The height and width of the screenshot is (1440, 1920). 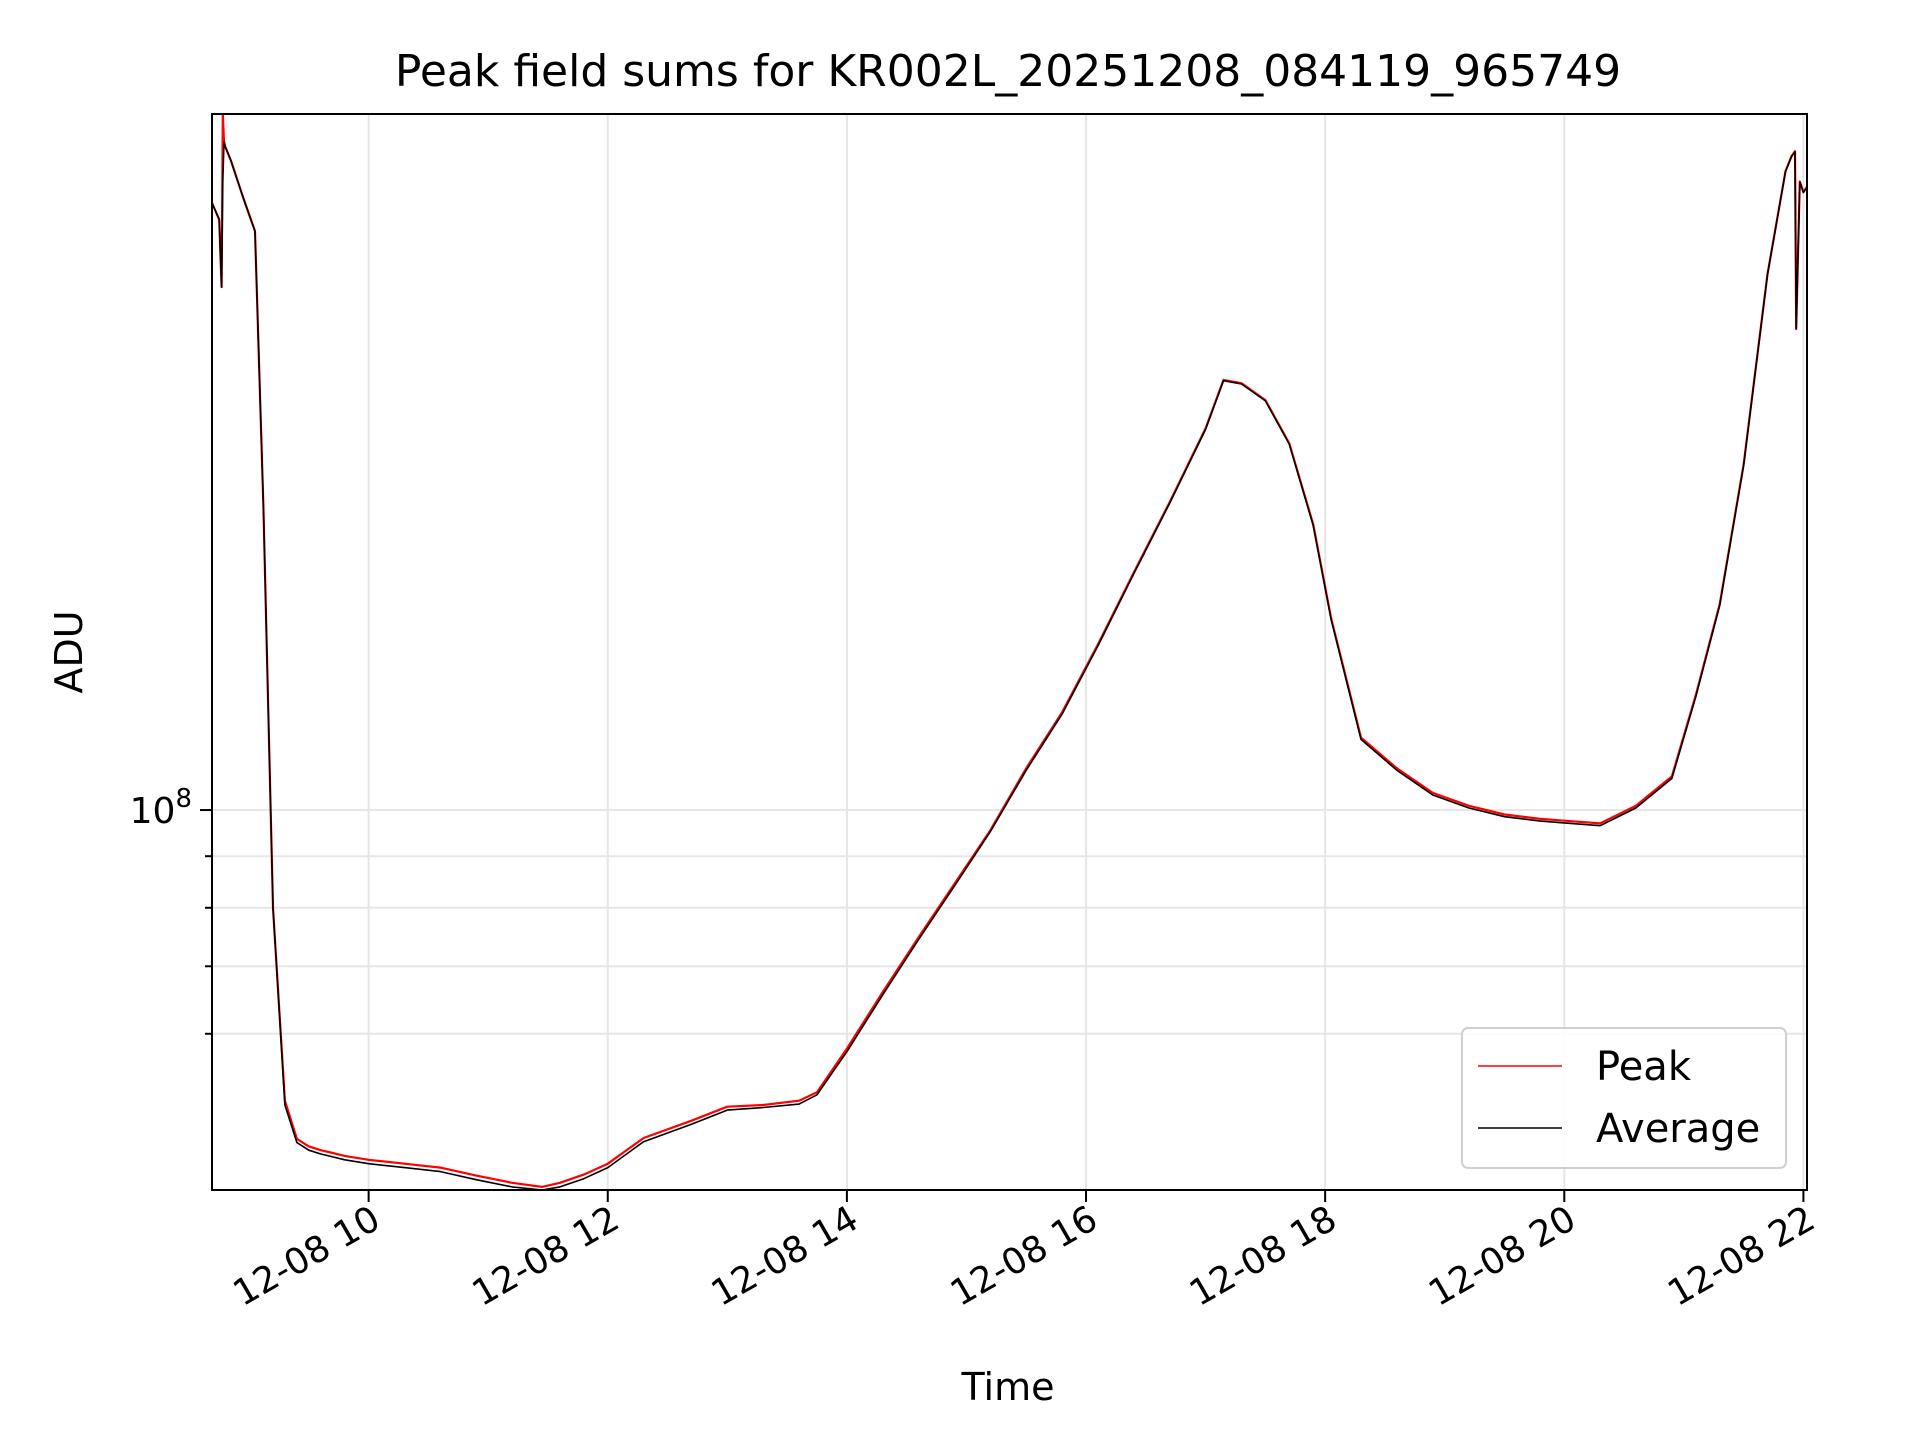 I want to click on legend: Peak Average, so click(x=1624, y=1098).